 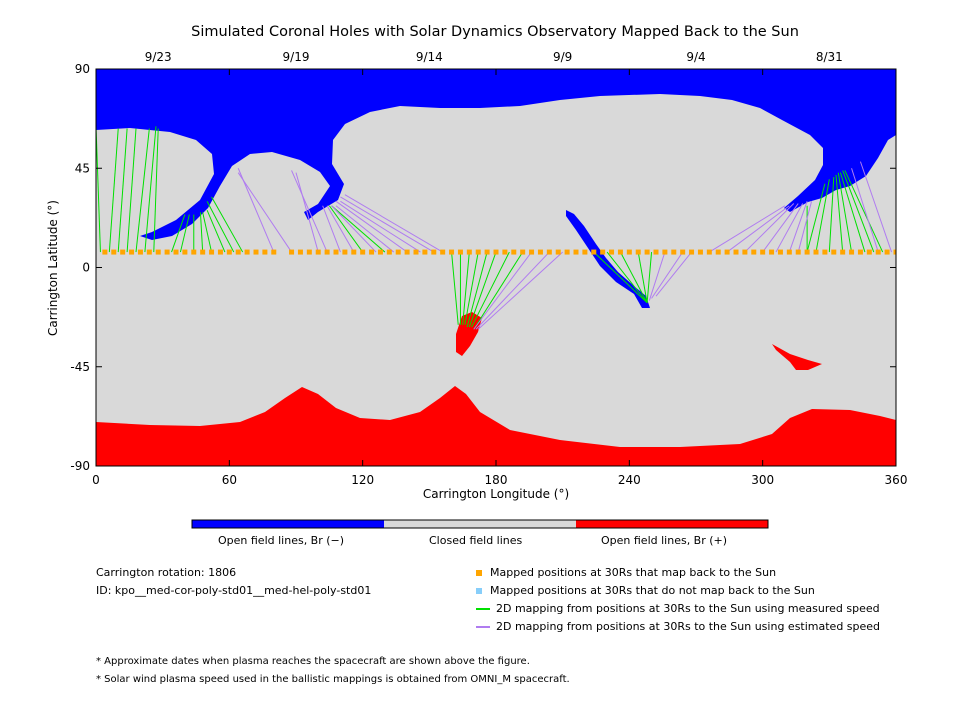 What do you see at coordinates (82, 168) in the screenshot?
I see `y-tick-label: 45` at bounding box center [82, 168].